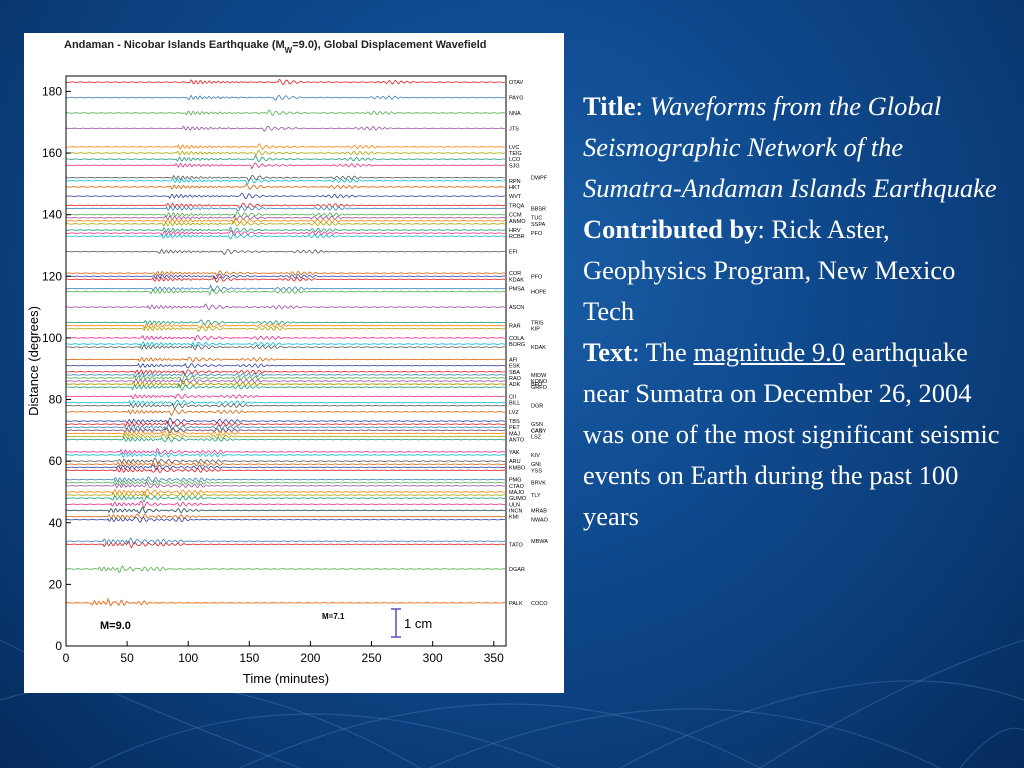 This screenshot has height=768, width=1024. I want to click on station-label: JTS, so click(514, 129).